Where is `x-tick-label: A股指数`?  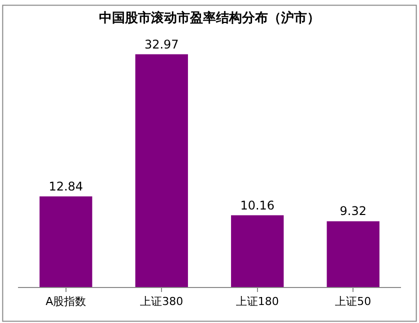
x-tick-label: A股指数 is located at coordinates (66, 301).